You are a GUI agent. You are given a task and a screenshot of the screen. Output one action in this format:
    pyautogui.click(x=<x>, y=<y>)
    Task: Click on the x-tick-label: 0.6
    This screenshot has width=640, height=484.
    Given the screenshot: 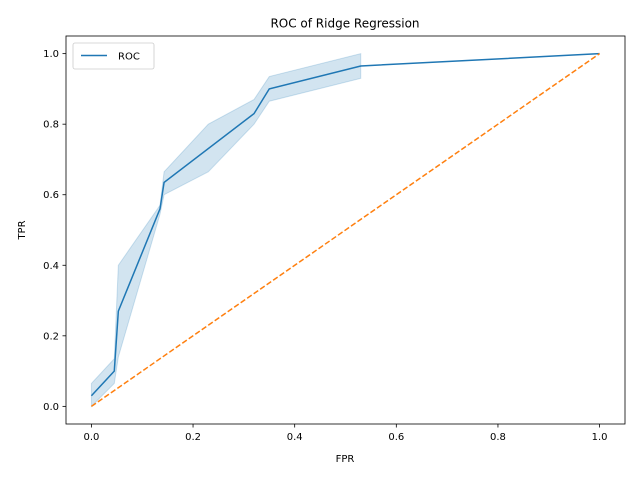 What is the action you would take?
    pyautogui.click(x=396, y=437)
    